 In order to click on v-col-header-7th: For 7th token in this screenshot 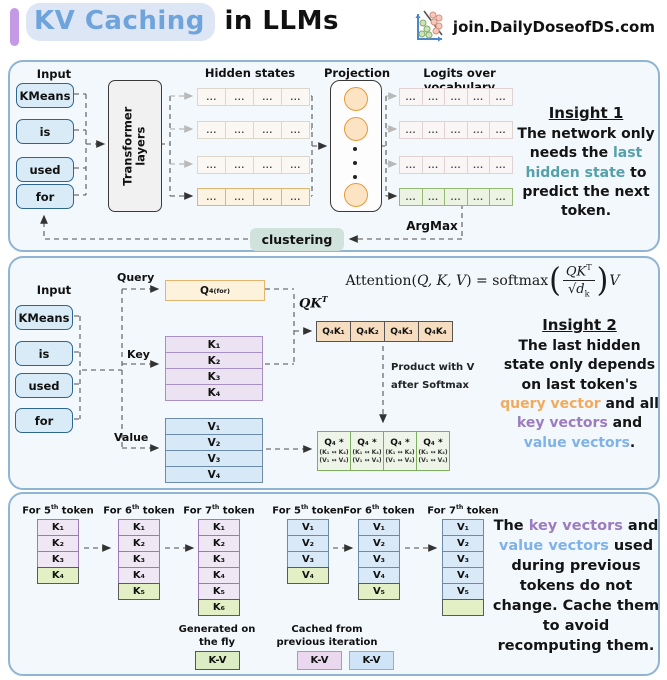, I will do `click(463, 510)`.